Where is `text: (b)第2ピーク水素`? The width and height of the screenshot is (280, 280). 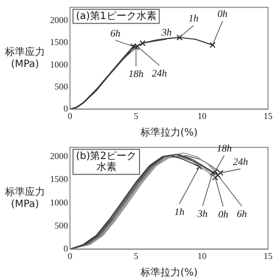
text: (b)第2ピーク水素 is located at coordinates (106, 161).